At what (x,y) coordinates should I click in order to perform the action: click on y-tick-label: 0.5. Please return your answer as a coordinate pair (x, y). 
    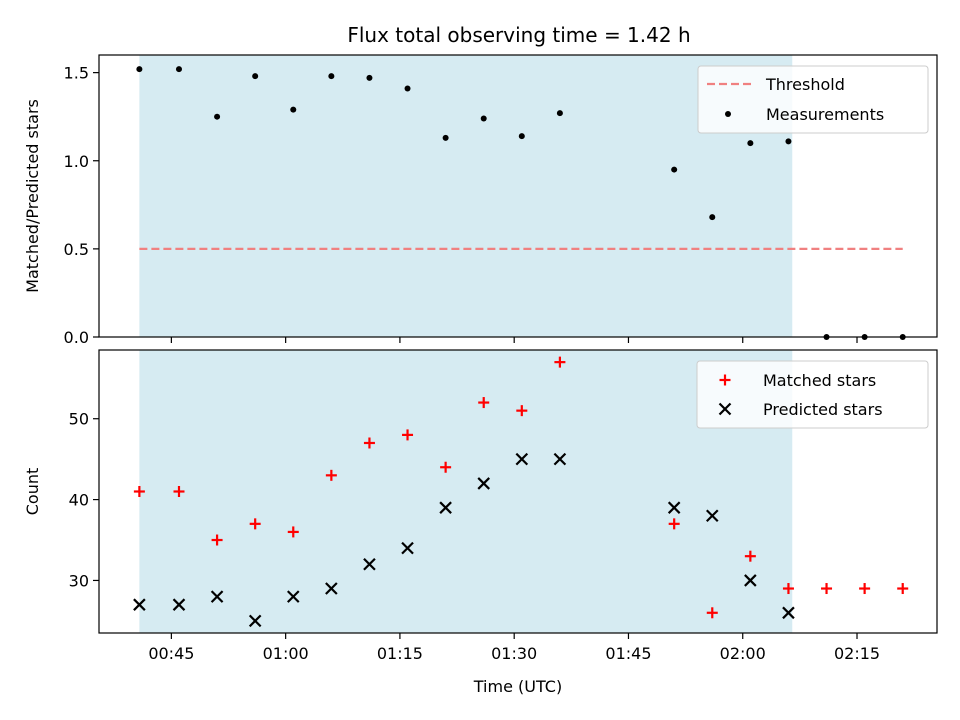
    Looking at the image, I should click on (76, 249).